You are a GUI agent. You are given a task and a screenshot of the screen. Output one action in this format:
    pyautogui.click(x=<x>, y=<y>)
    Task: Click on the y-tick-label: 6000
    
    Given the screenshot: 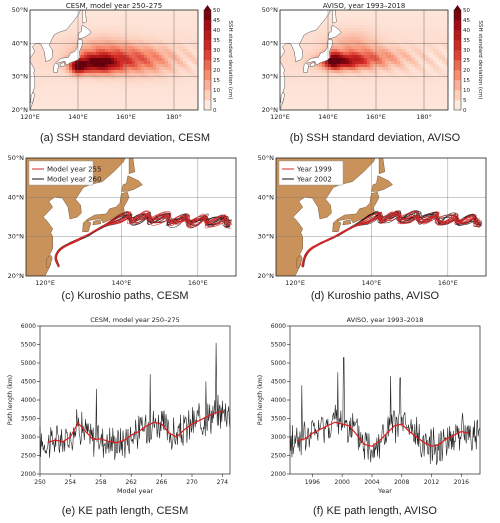 What is the action you would take?
    pyautogui.click(x=28, y=326)
    